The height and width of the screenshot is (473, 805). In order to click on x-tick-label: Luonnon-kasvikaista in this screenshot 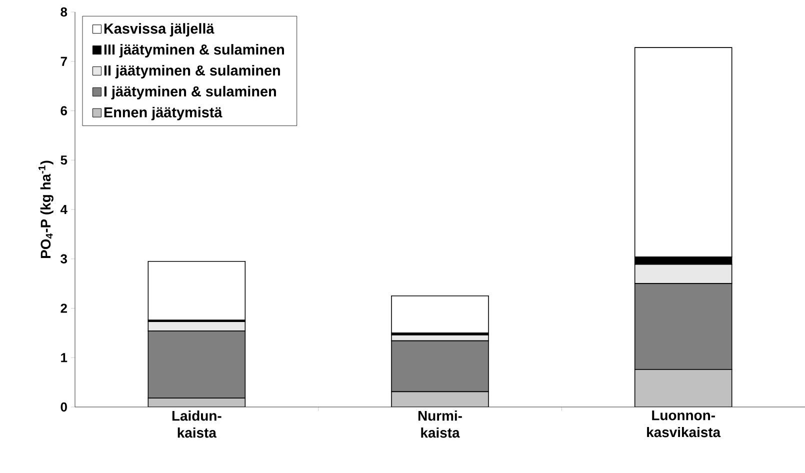, I will do `click(684, 424)`.